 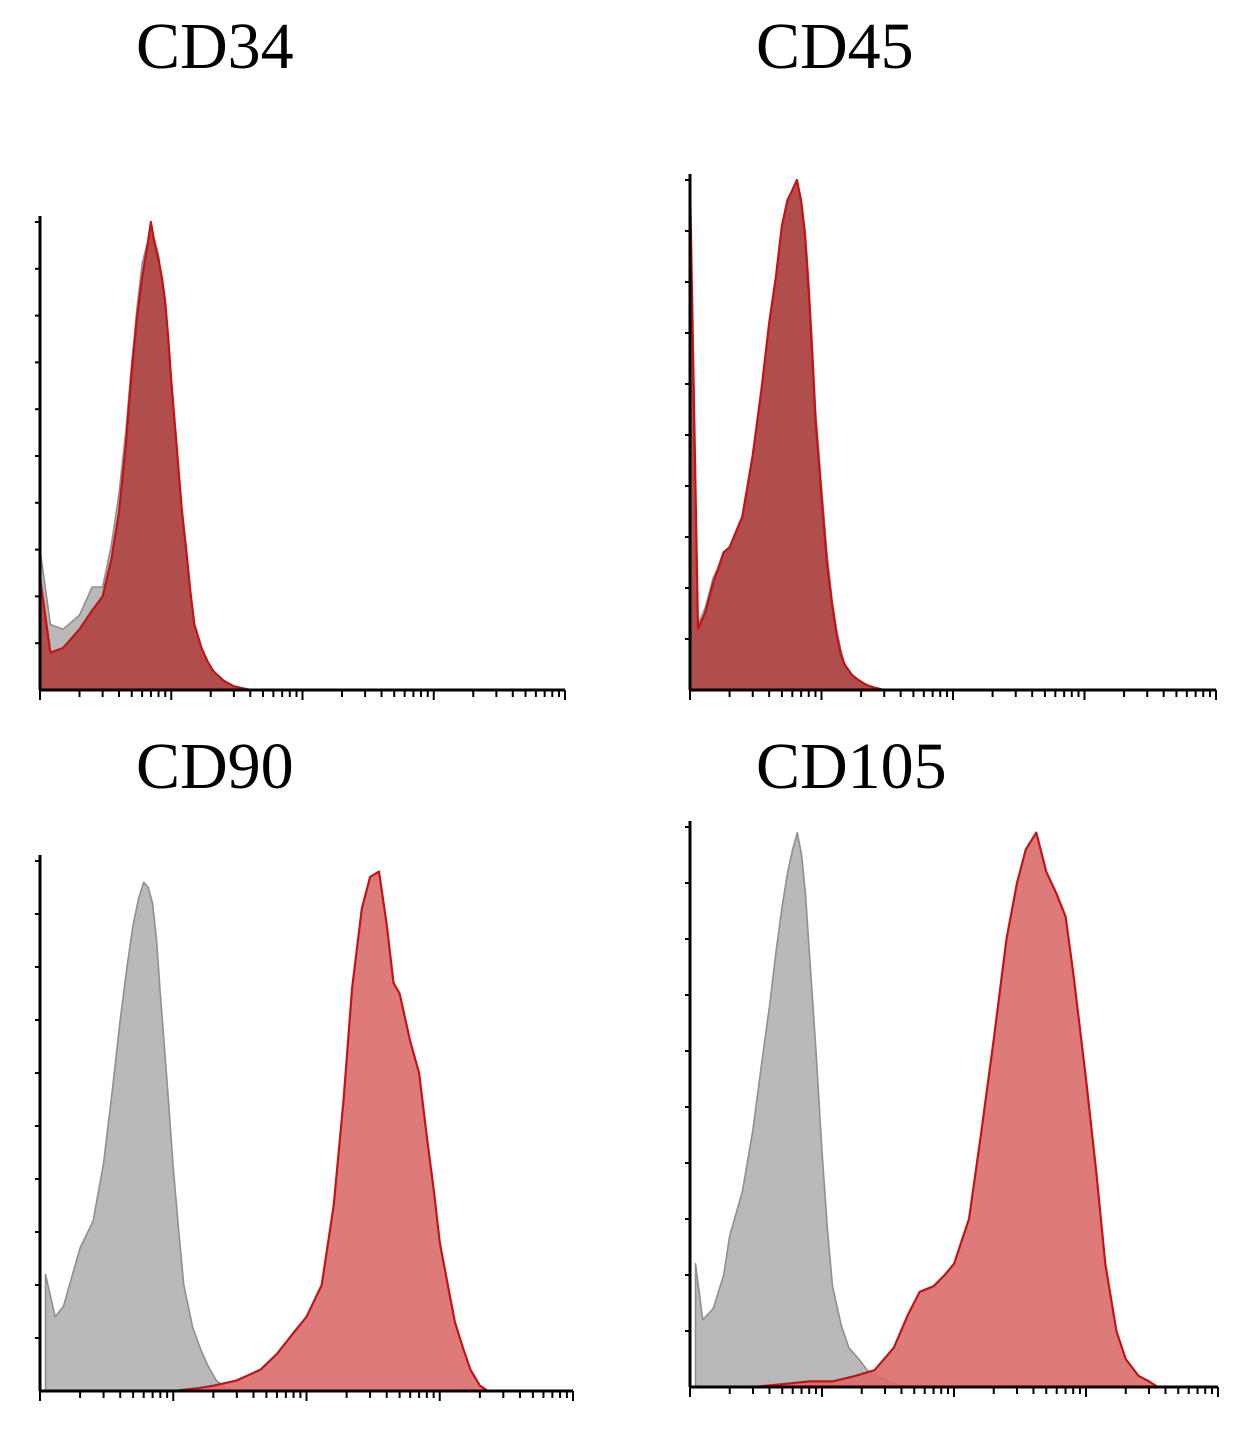 What do you see at coordinates (851, 766) in the screenshot?
I see `panel-title-cd105: CD105` at bounding box center [851, 766].